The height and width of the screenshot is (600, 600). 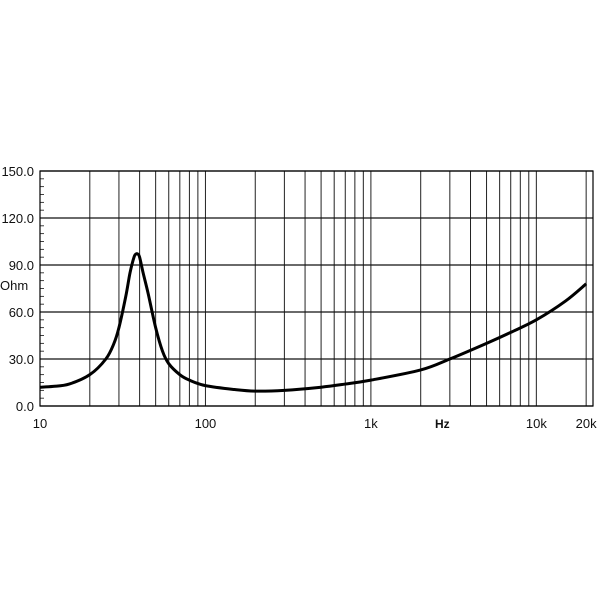 What do you see at coordinates (21, 312) in the screenshot?
I see `y-tick-label: 60.0` at bounding box center [21, 312].